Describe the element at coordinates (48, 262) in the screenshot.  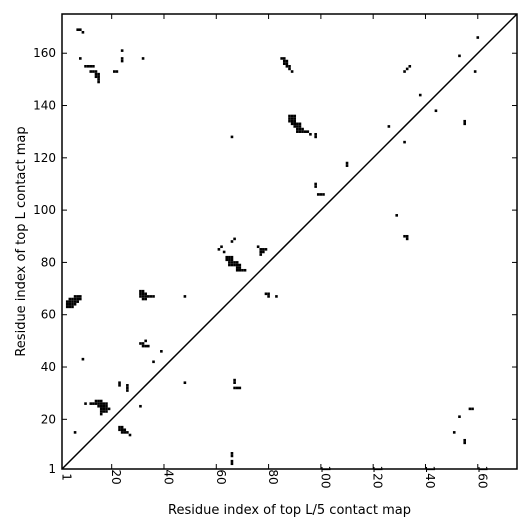
I see `y-tick-label: 80` at that location.